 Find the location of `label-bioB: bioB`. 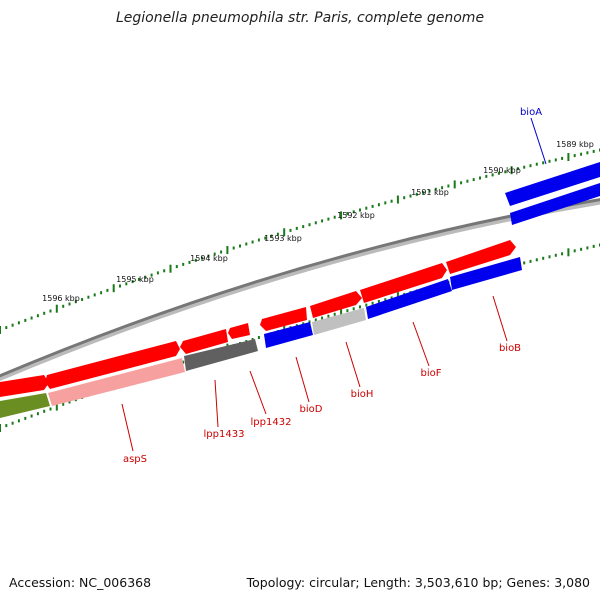

label-bioB: bioB is located at coordinates (510, 348).